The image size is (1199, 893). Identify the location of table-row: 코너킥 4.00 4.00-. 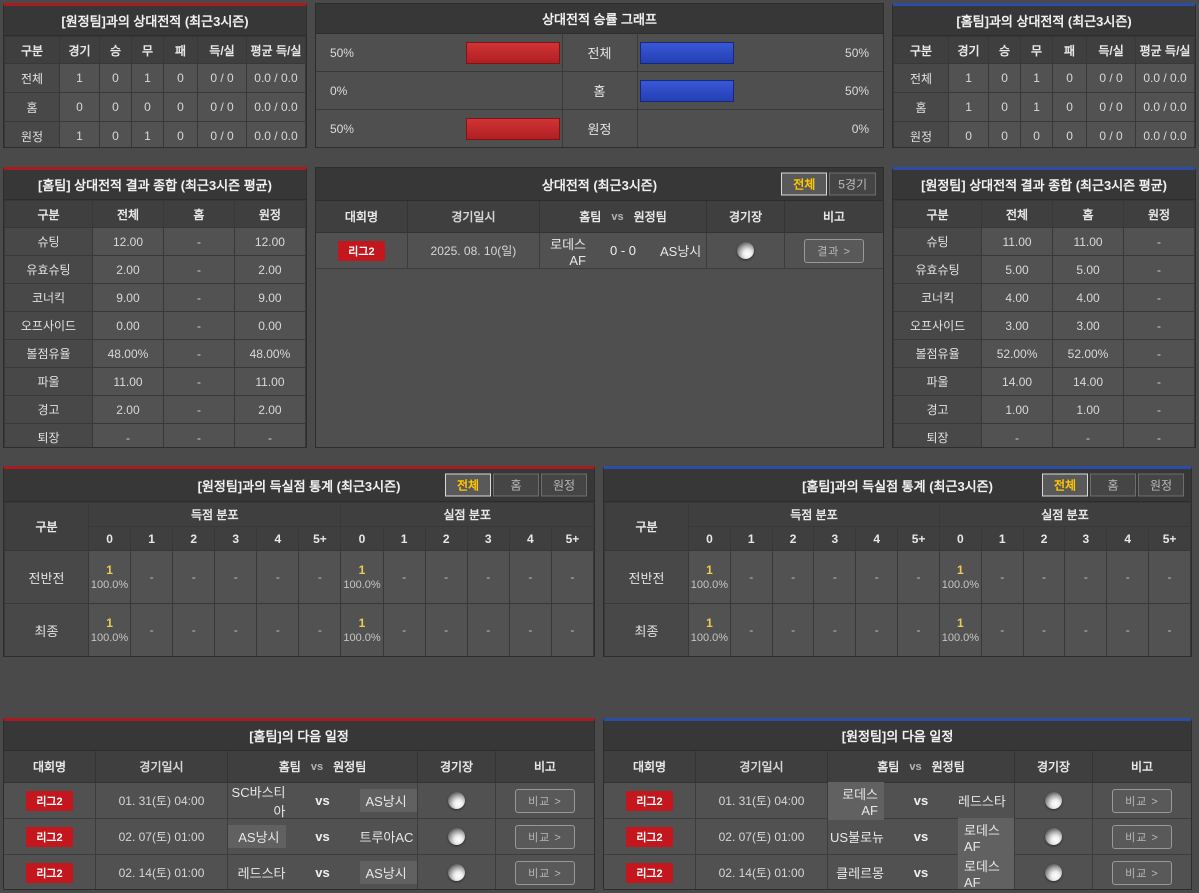
(1044, 297).